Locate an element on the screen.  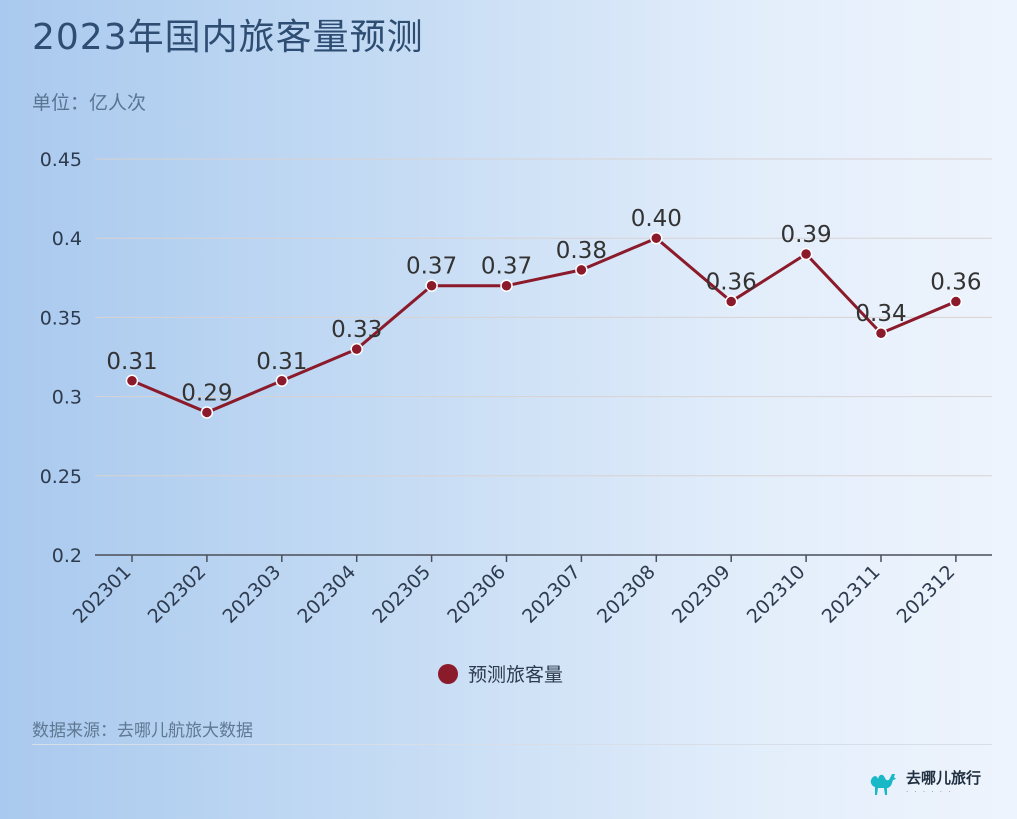
y-tick-label: 0.45 is located at coordinates (61, 160).